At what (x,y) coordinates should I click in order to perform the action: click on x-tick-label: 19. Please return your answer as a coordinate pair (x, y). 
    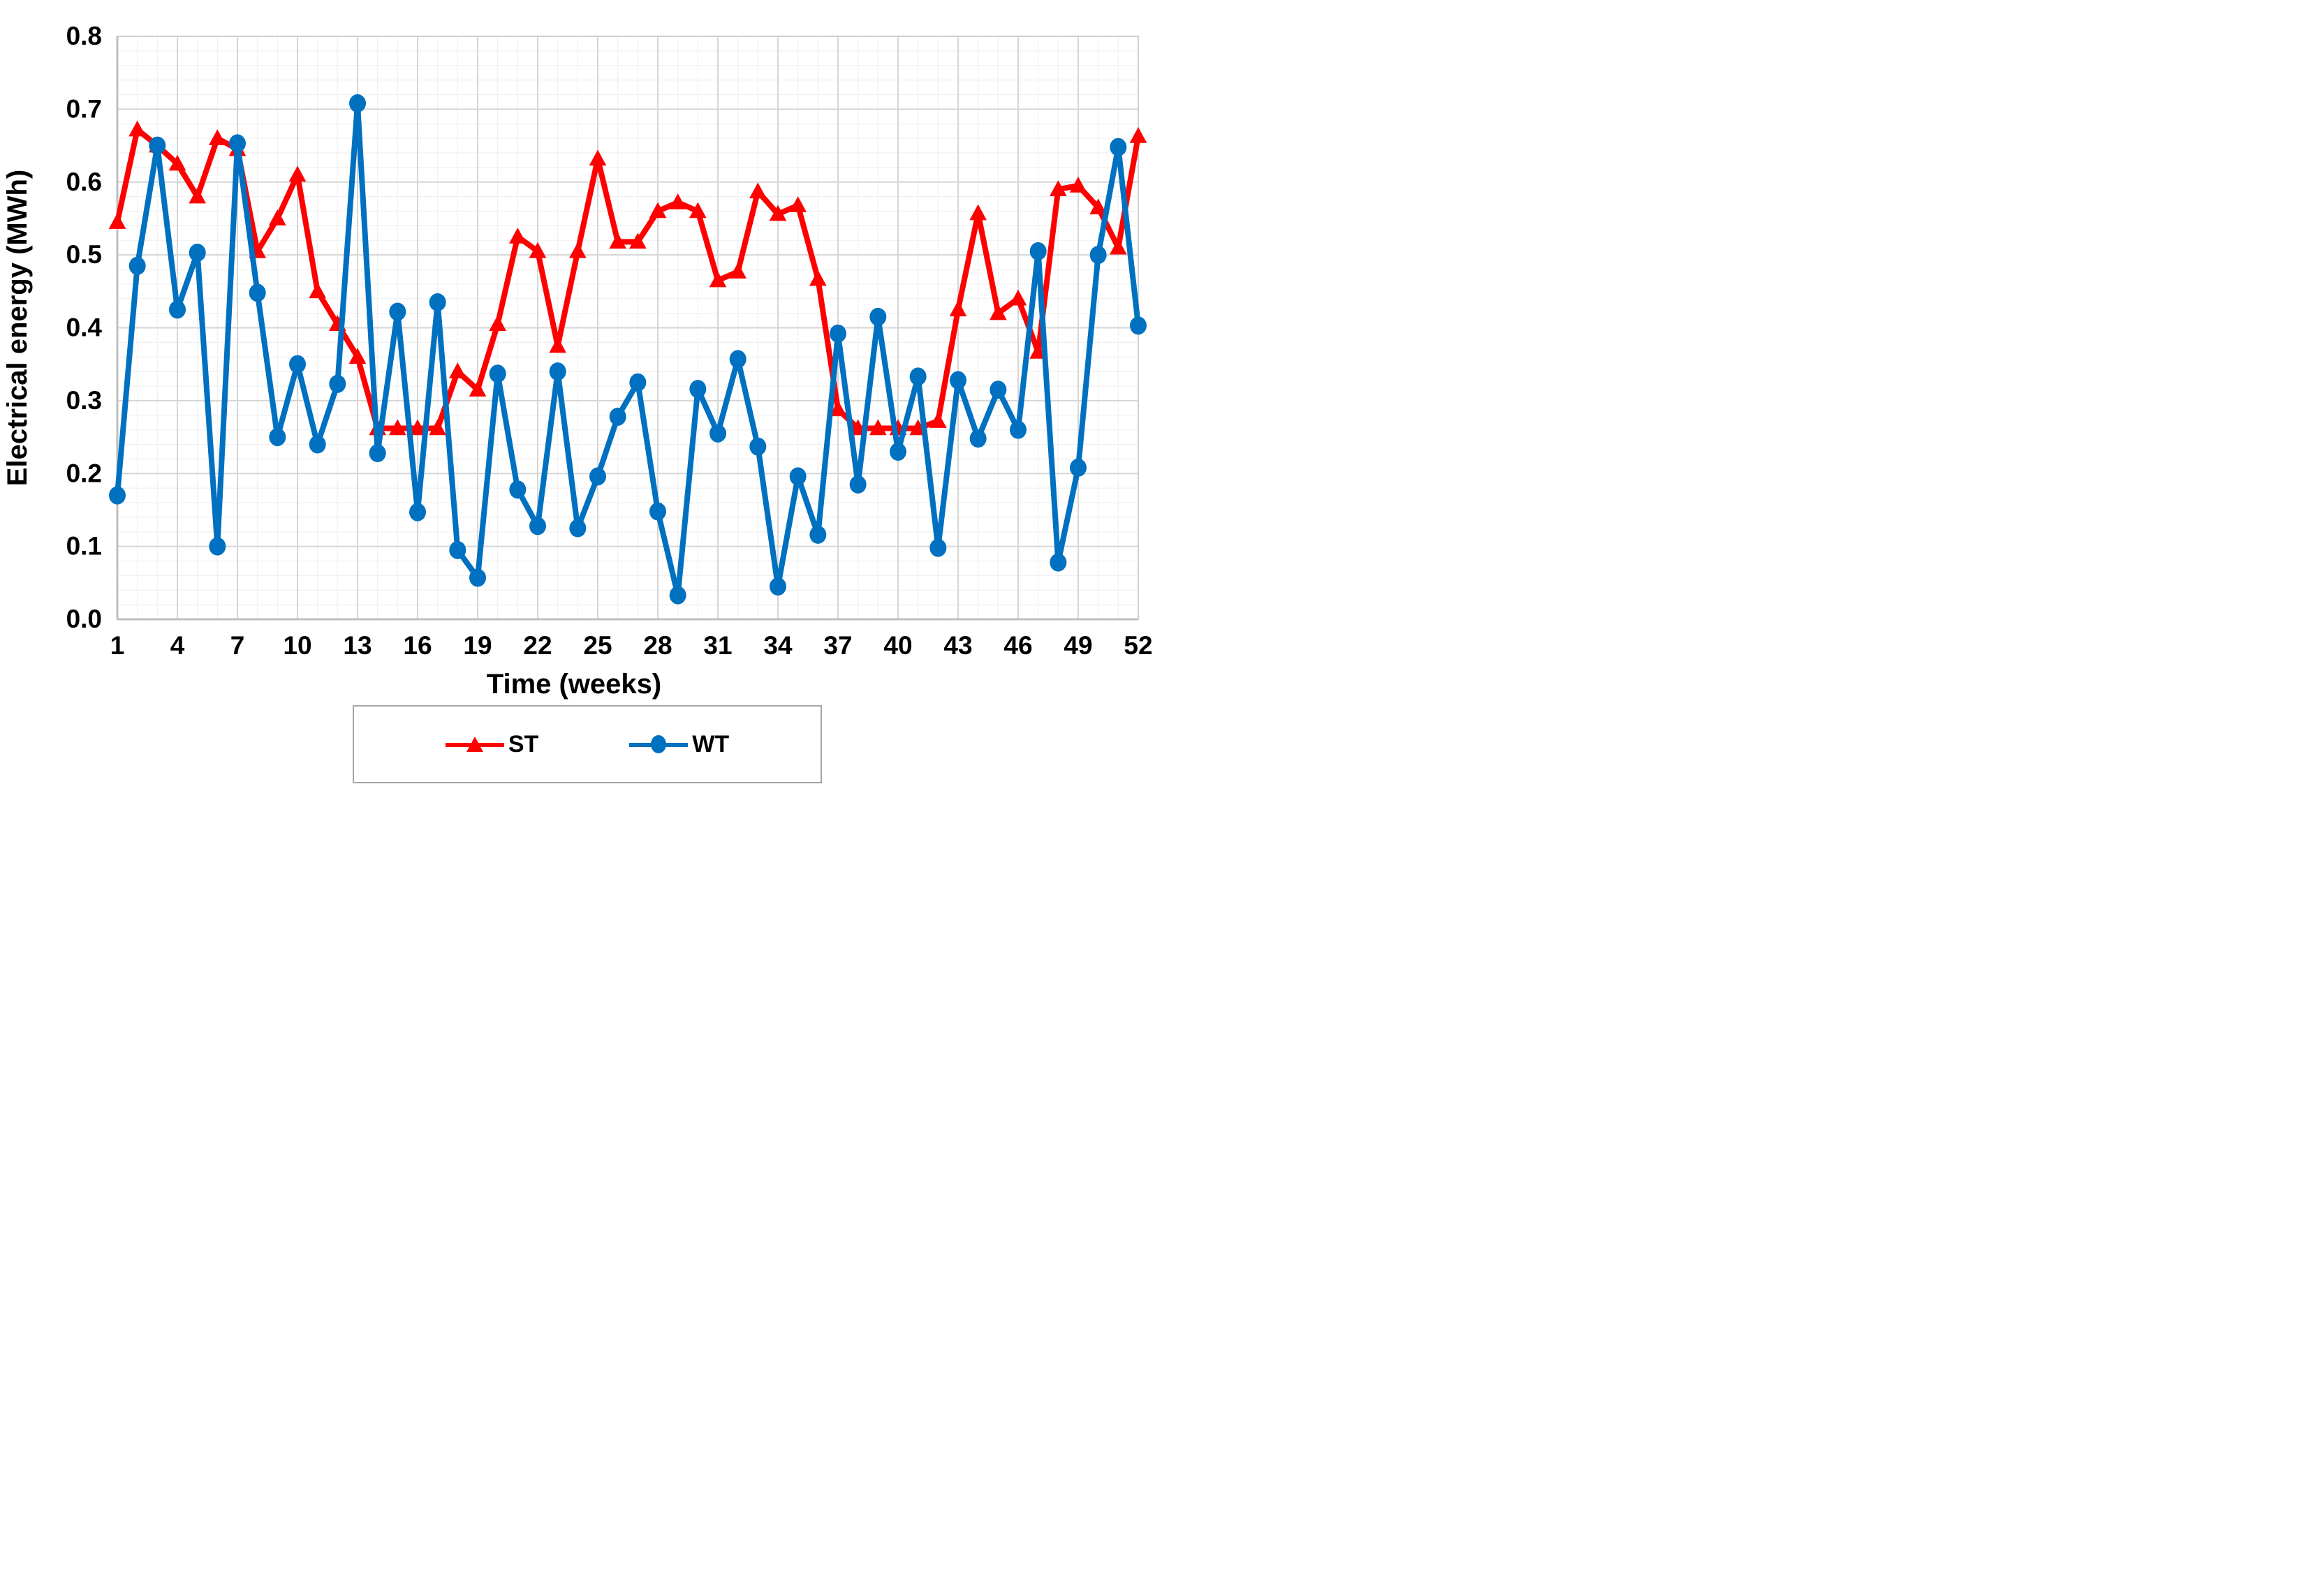
    Looking at the image, I should click on (477, 645).